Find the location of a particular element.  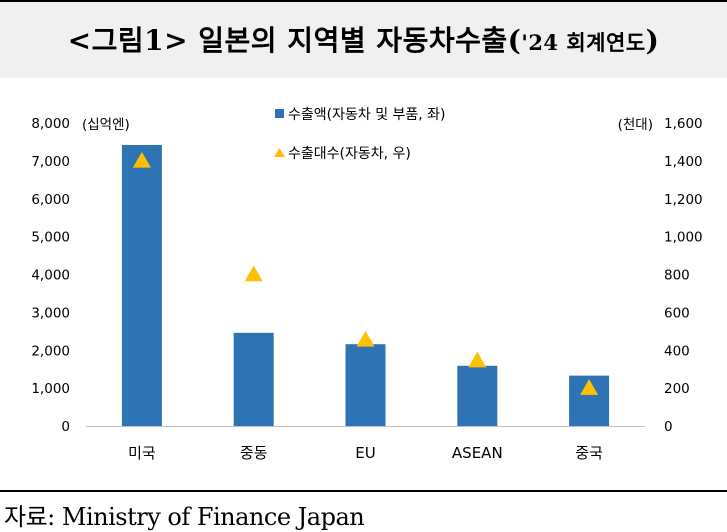

y-right-unit-label: (천대) is located at coordinates (635, 125).